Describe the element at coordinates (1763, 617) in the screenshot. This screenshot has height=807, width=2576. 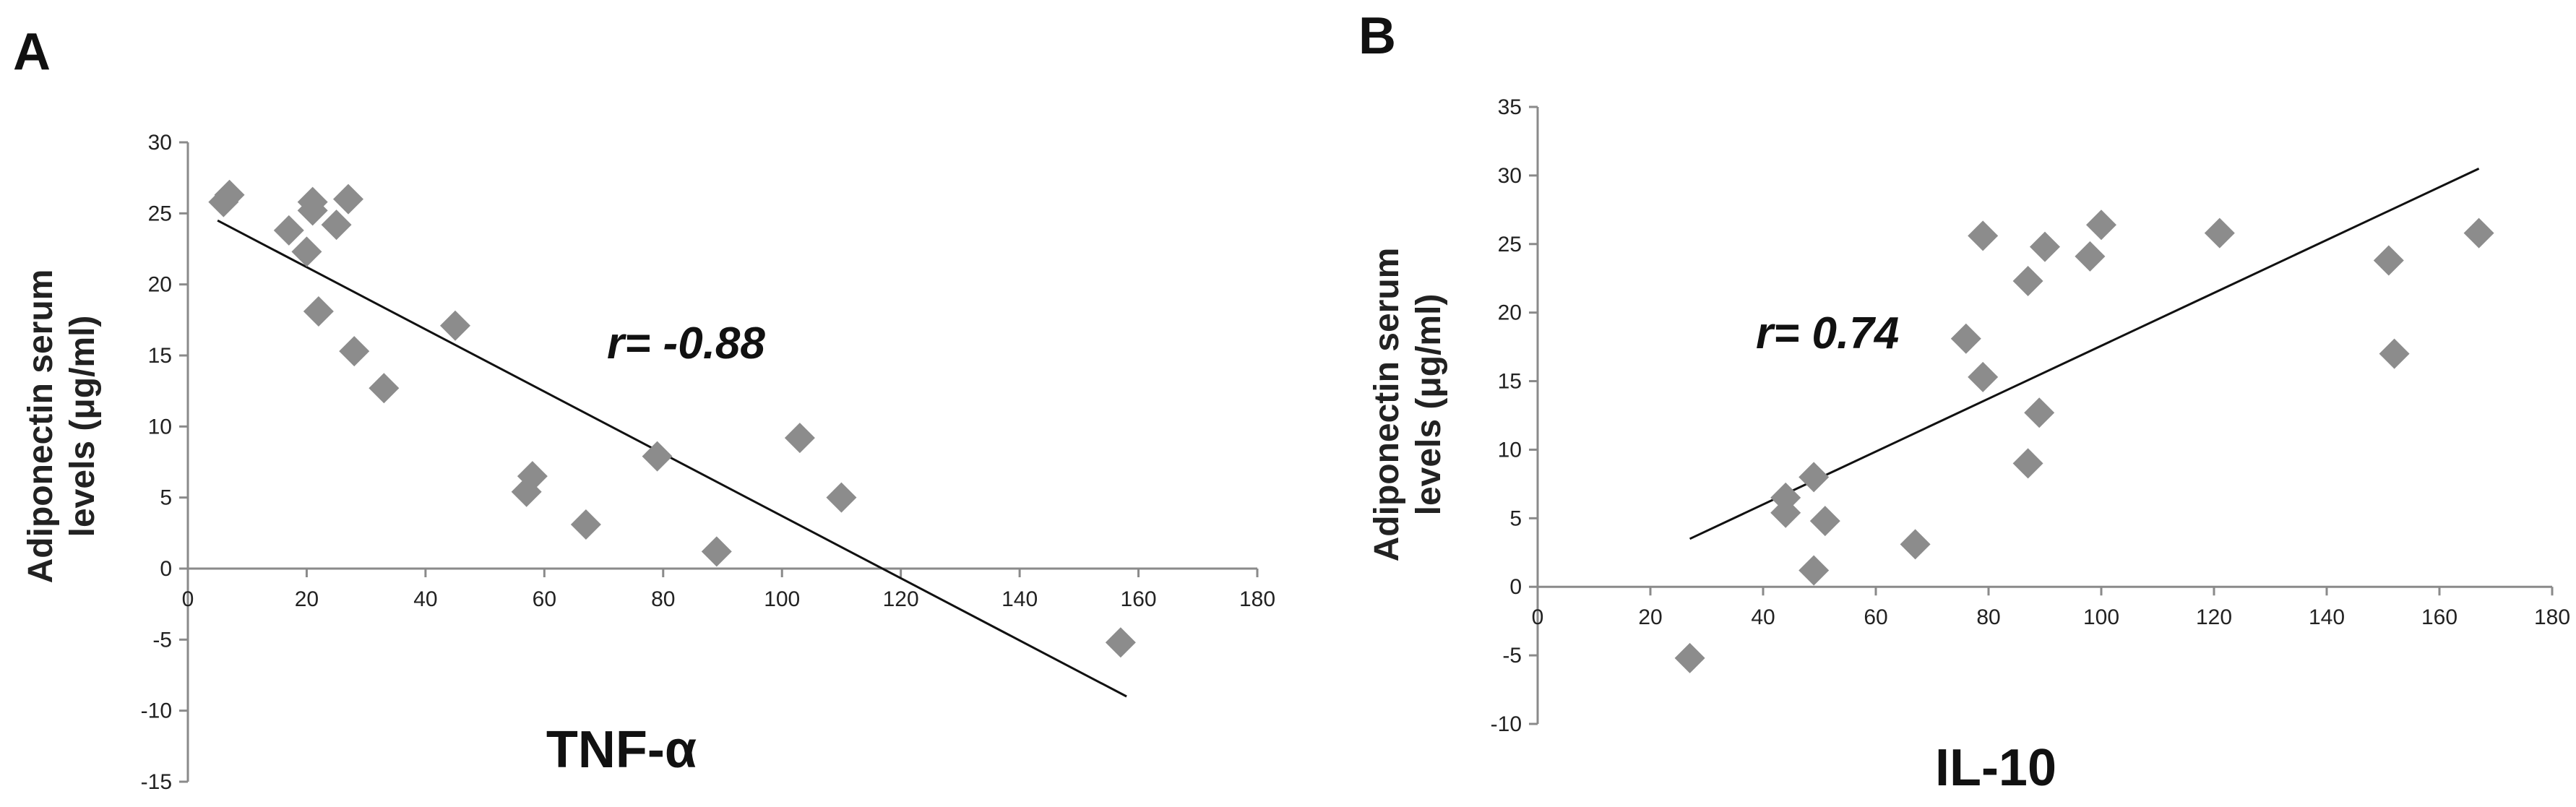
I see `panel-b-x-tick-label: 40` at that location.